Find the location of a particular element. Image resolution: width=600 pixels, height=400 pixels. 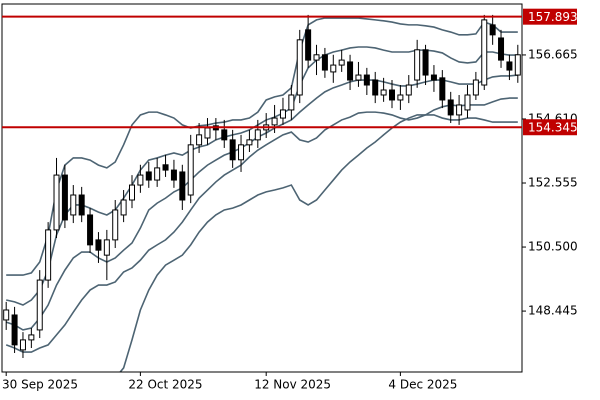

x-tick-label: 30 Sep 2025 is located at coordinates (40, 385).